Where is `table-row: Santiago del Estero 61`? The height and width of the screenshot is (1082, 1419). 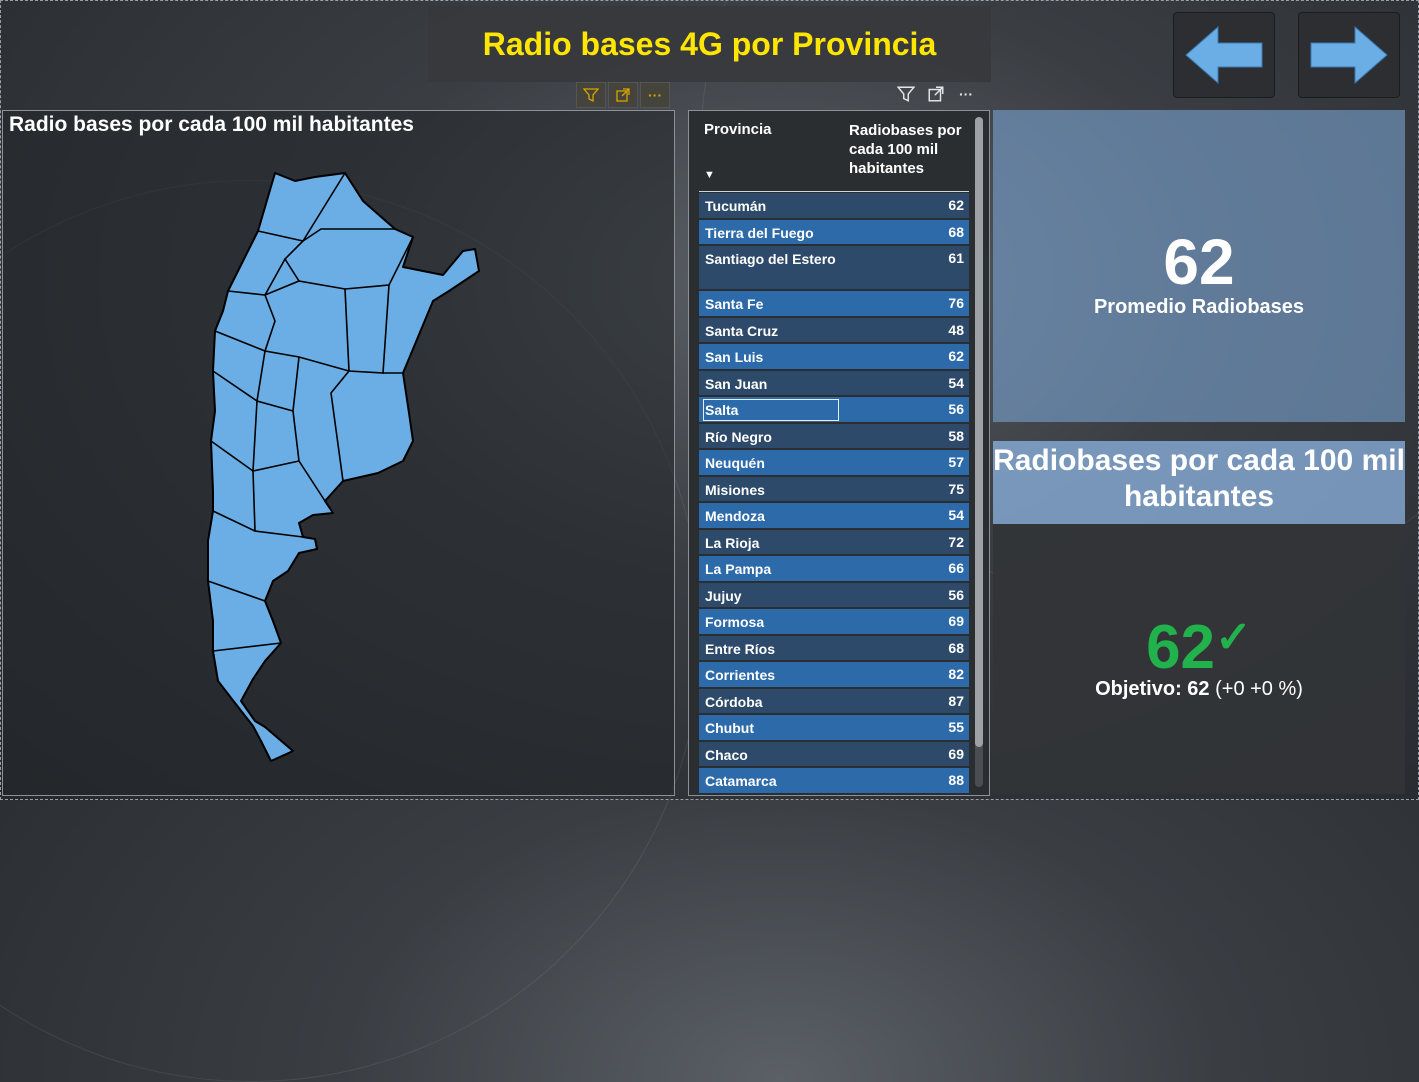
table-row: Santiago del Estero 61 is located at coordinates (834, 267).